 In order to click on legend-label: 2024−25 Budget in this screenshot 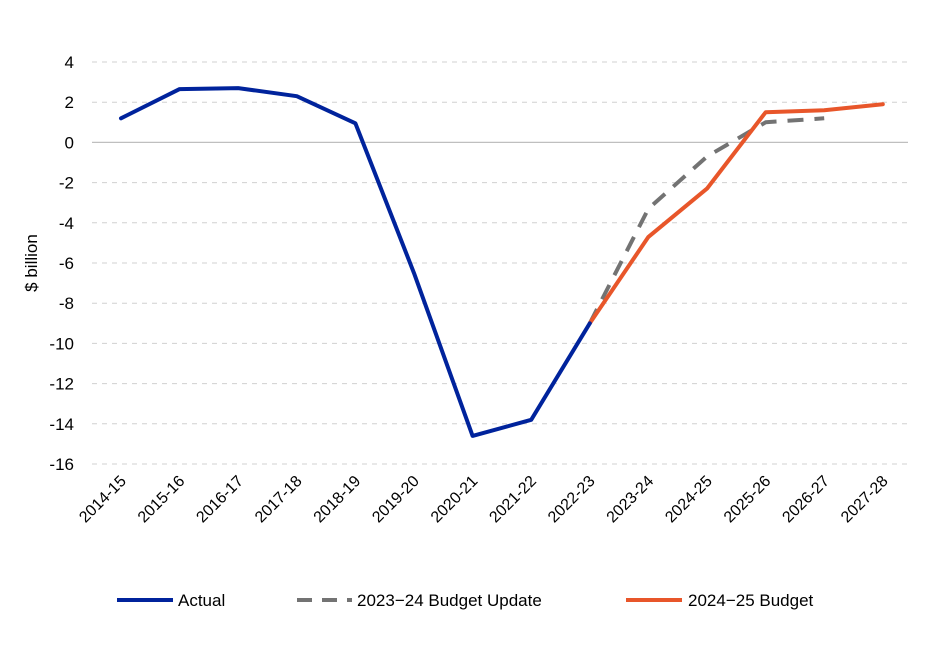, I will do `click(751, 600)`.